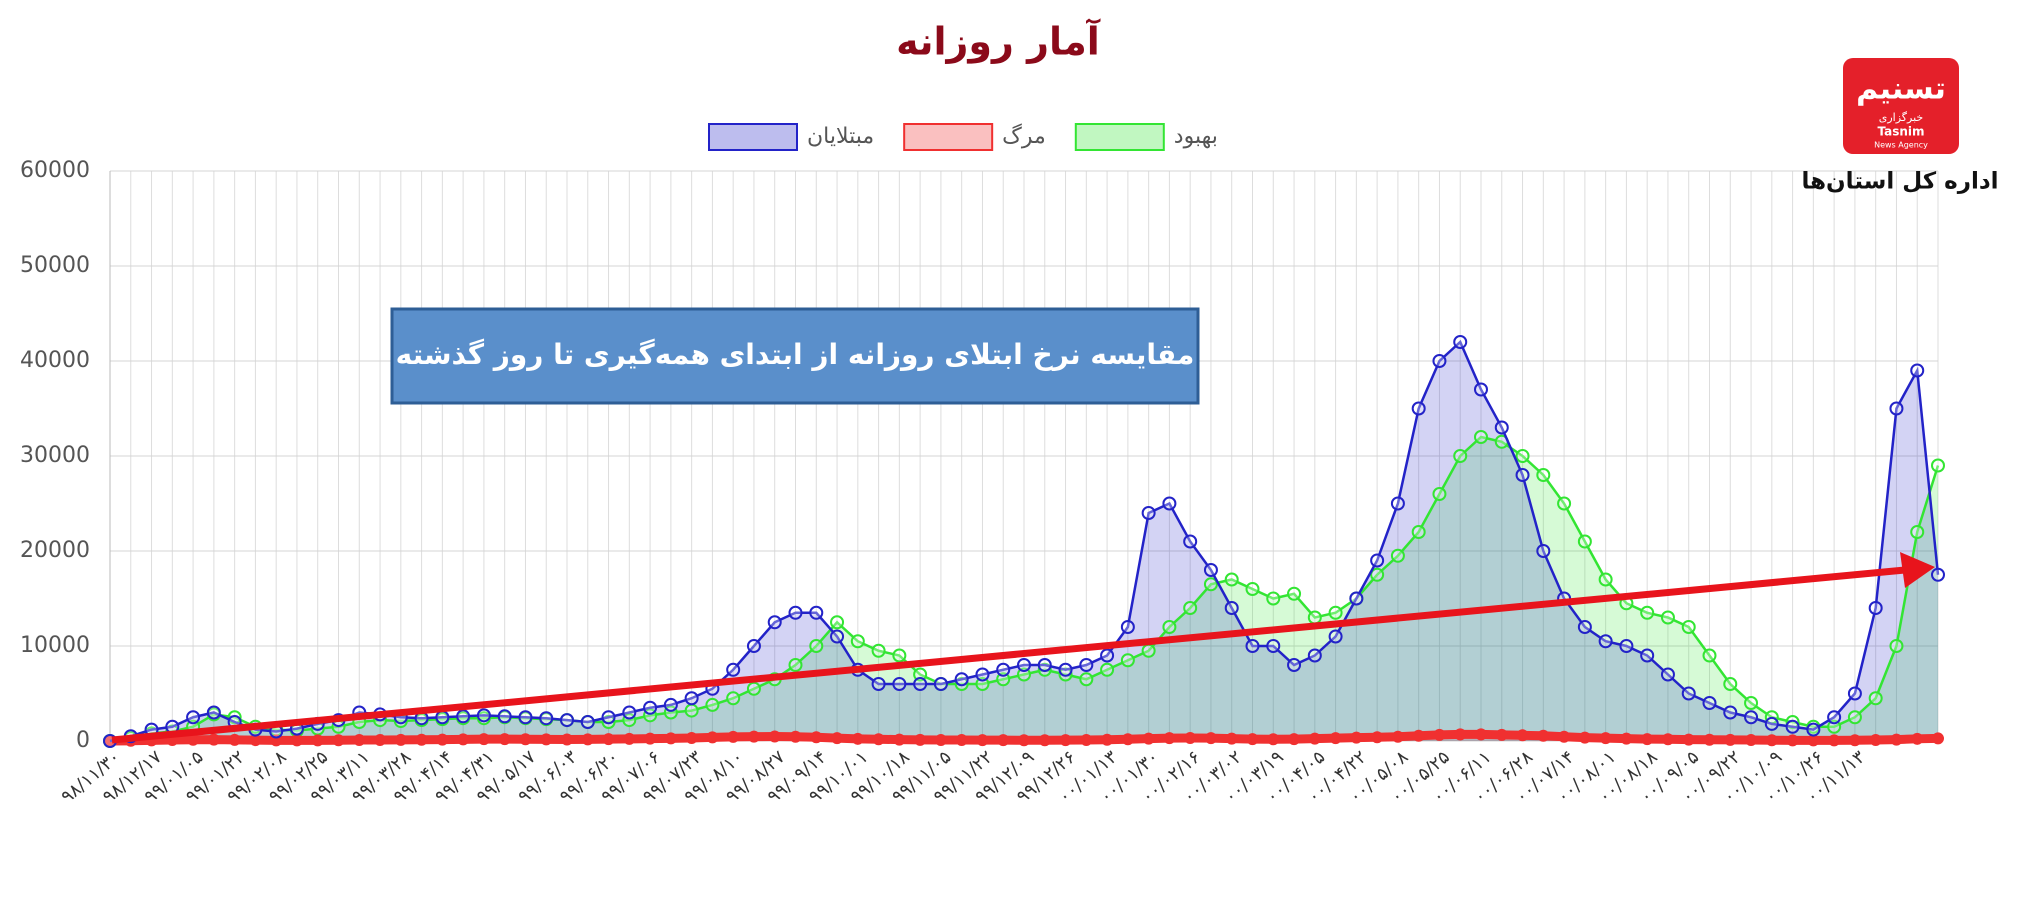 The height and width of the screenshot is (902, 2018). Describe the element at coordinates (1196, 136) in the screenshot. I see `legend-label: بهبود` at that location.